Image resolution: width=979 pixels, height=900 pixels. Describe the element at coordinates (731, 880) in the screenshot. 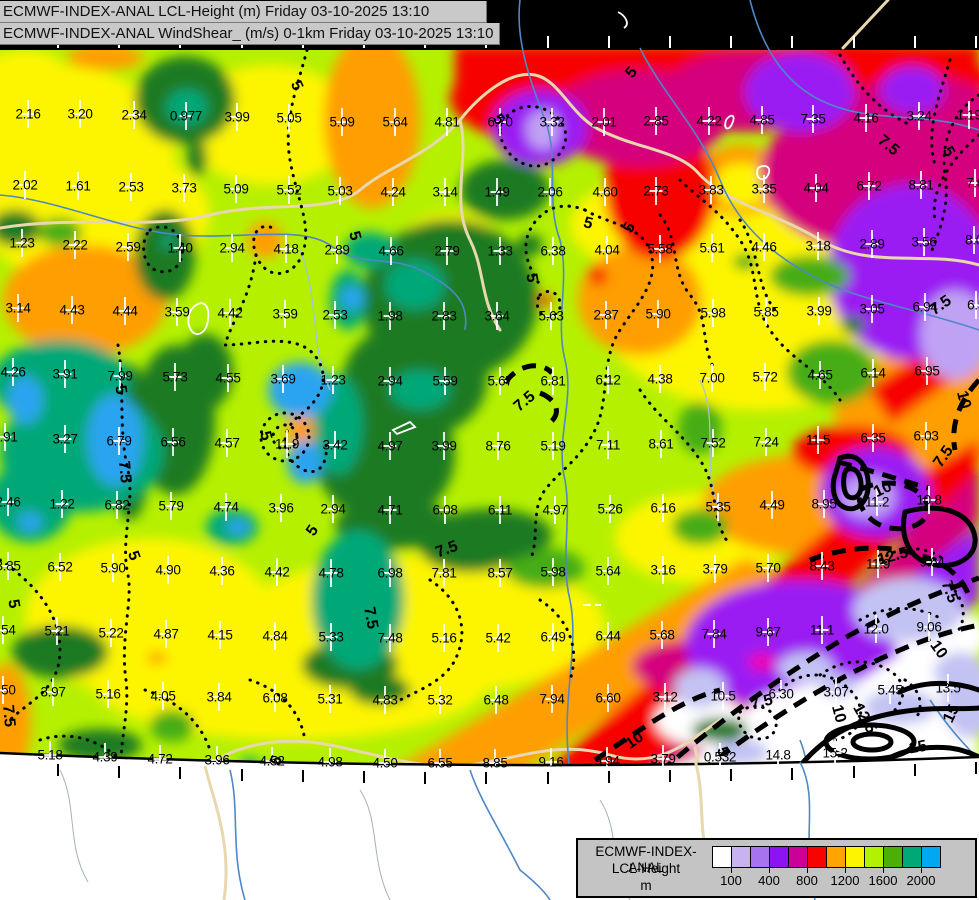

I see `legend-scale-number: 100` at that location.